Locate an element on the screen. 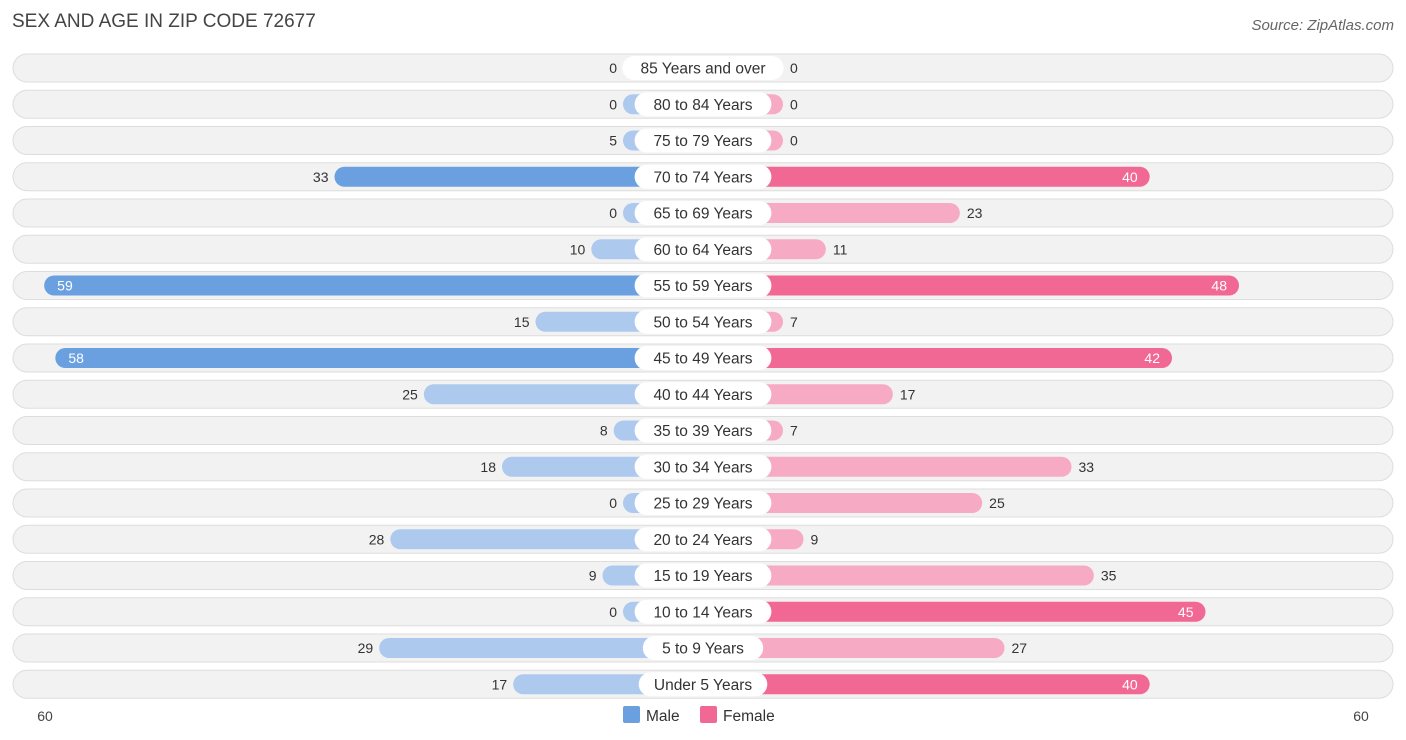  chart-row: Under 5 Years 17 40 is located at coordinates (703, 684).